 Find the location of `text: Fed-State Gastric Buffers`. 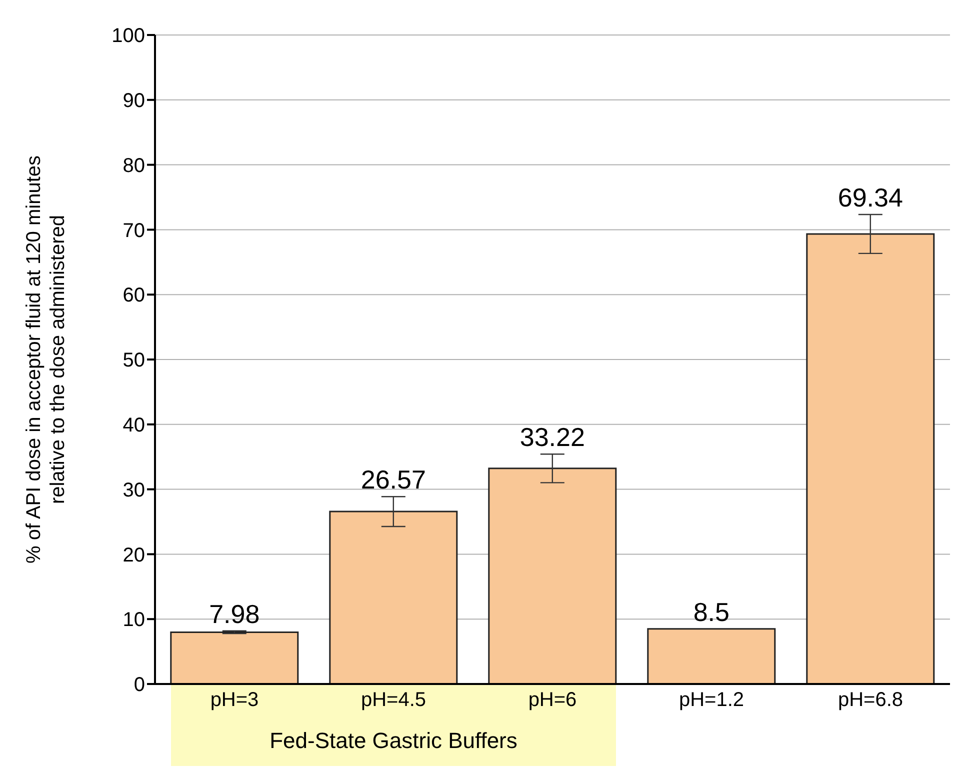

text: Fed-State Gastric Buffers is located at coordinates (393, 741).